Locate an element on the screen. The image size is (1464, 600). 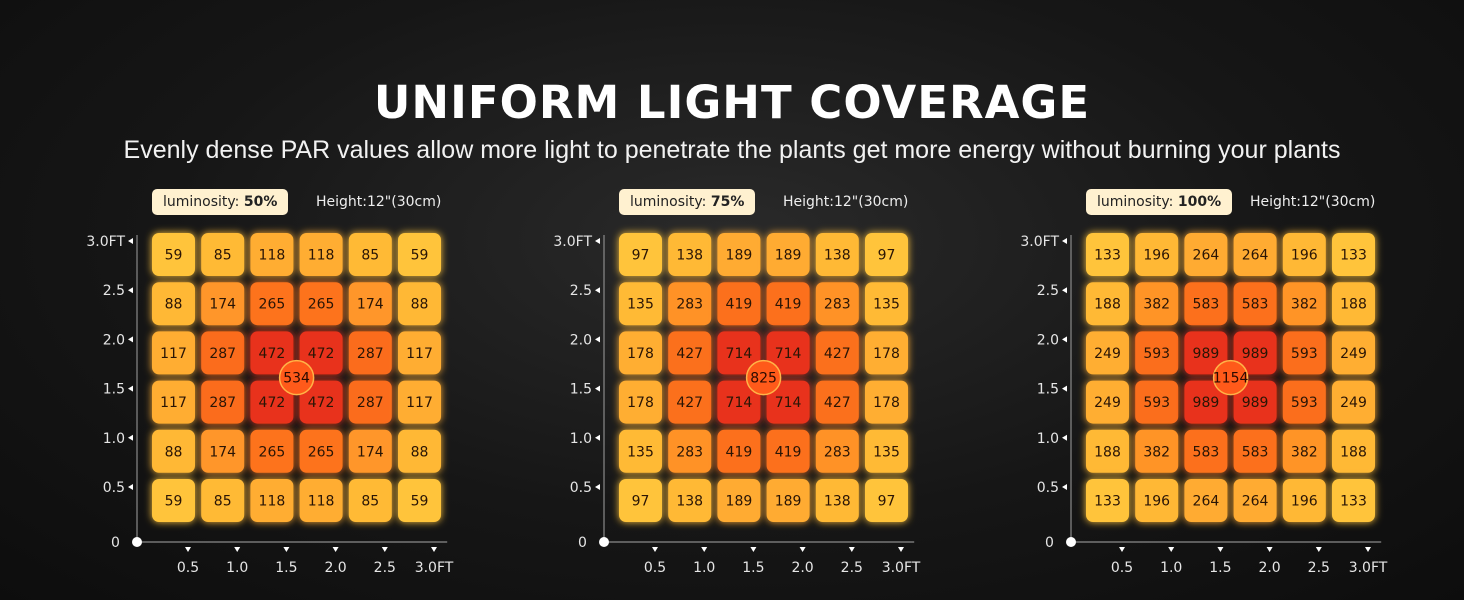
cell-value: 138 is located at coordinates (837, 256).